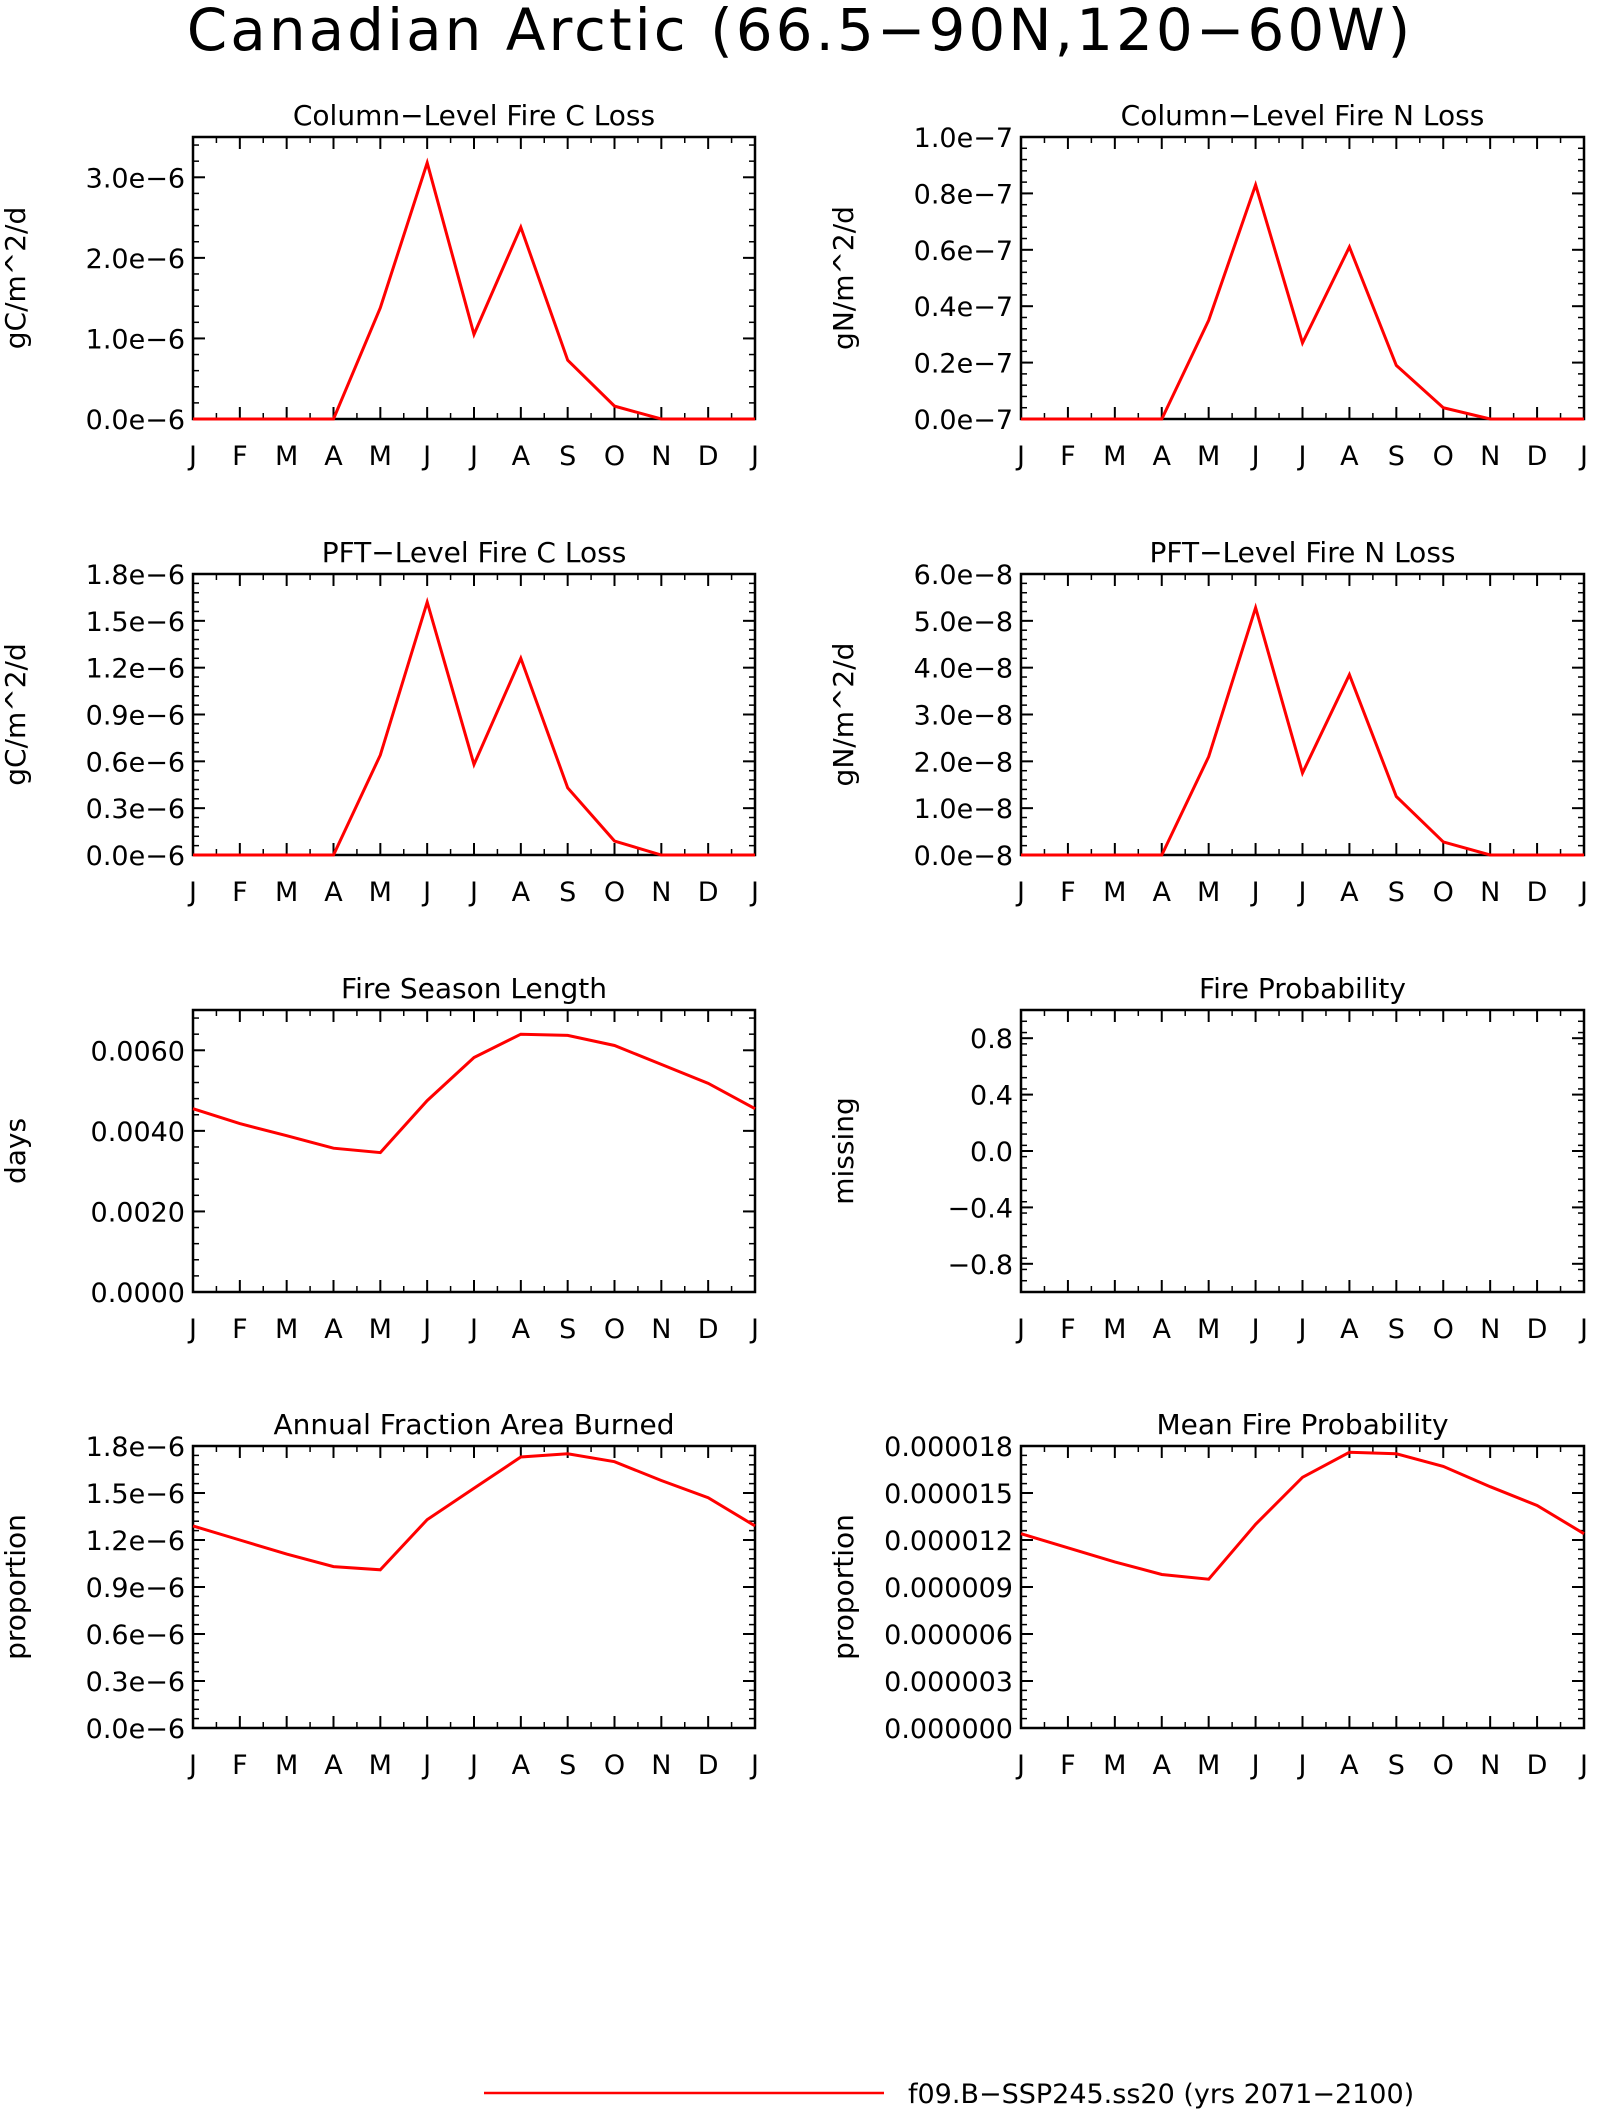 The height and width of the screenshot is (2120, 1599). I want to click on y-tick-label: 0.4e−7, so click(963, 307).